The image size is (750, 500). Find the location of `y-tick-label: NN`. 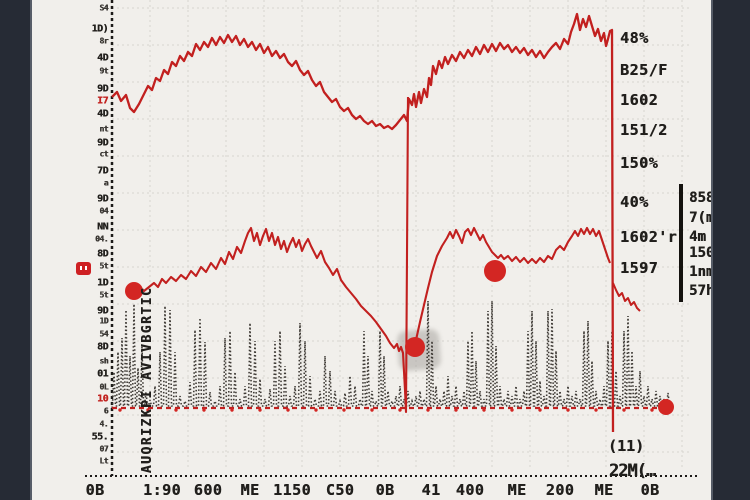

y-tick-label: NN is located at coordinates (102, 227).